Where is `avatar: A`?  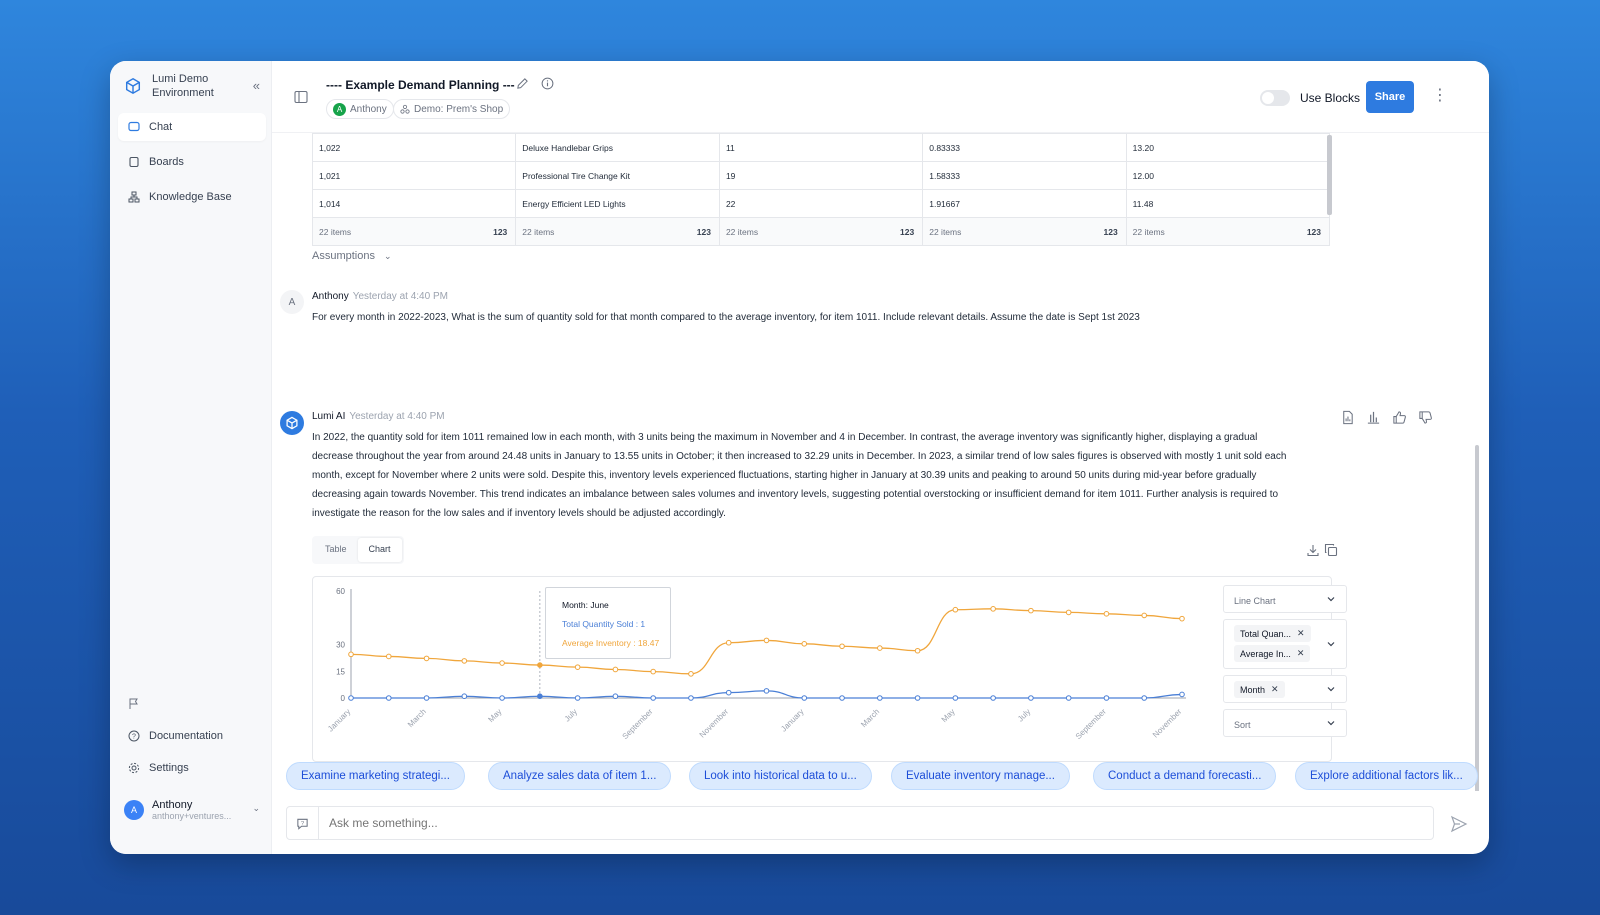 avatar: A is located at coordinates (134, 810).